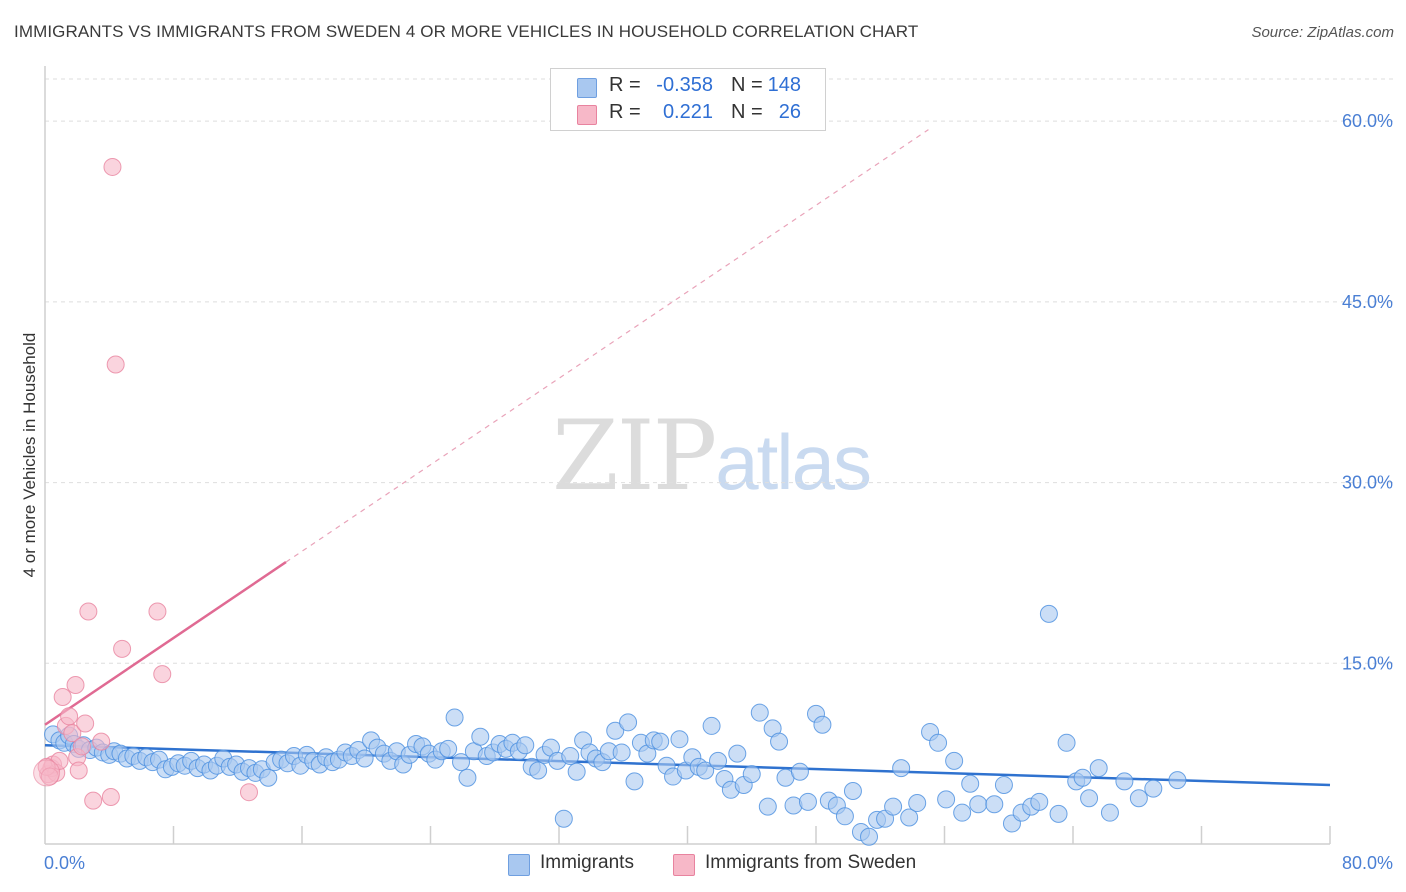 Image resolution: width=1406 pixels, height=892 pixels. I want to click on stats-legend: R = -0.358 N = 148 R = 0.221 N = 26, so click(688, 99).